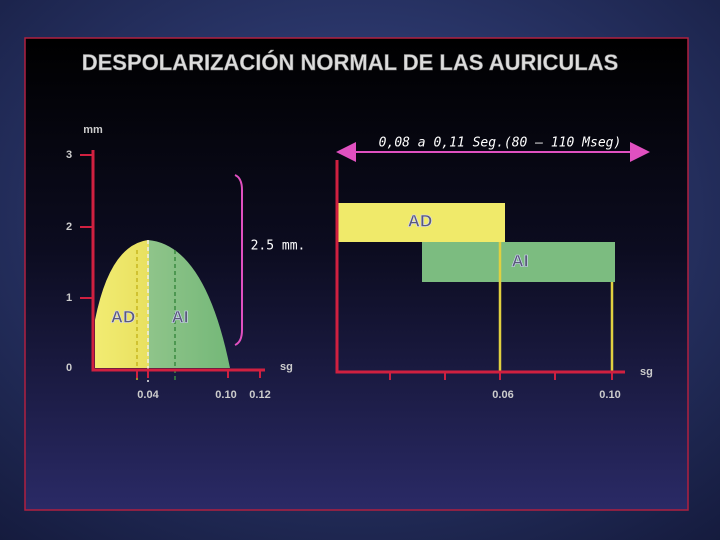 The height and width of the screenshot is (545, 720). I want to click on axes, so click(178, 261).